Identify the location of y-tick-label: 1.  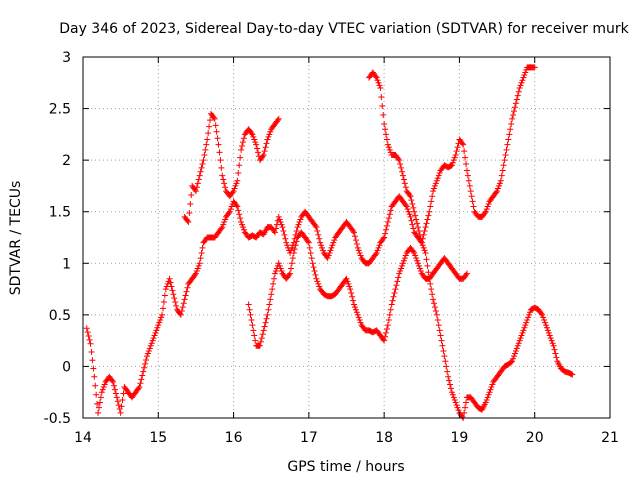
(66, 264).